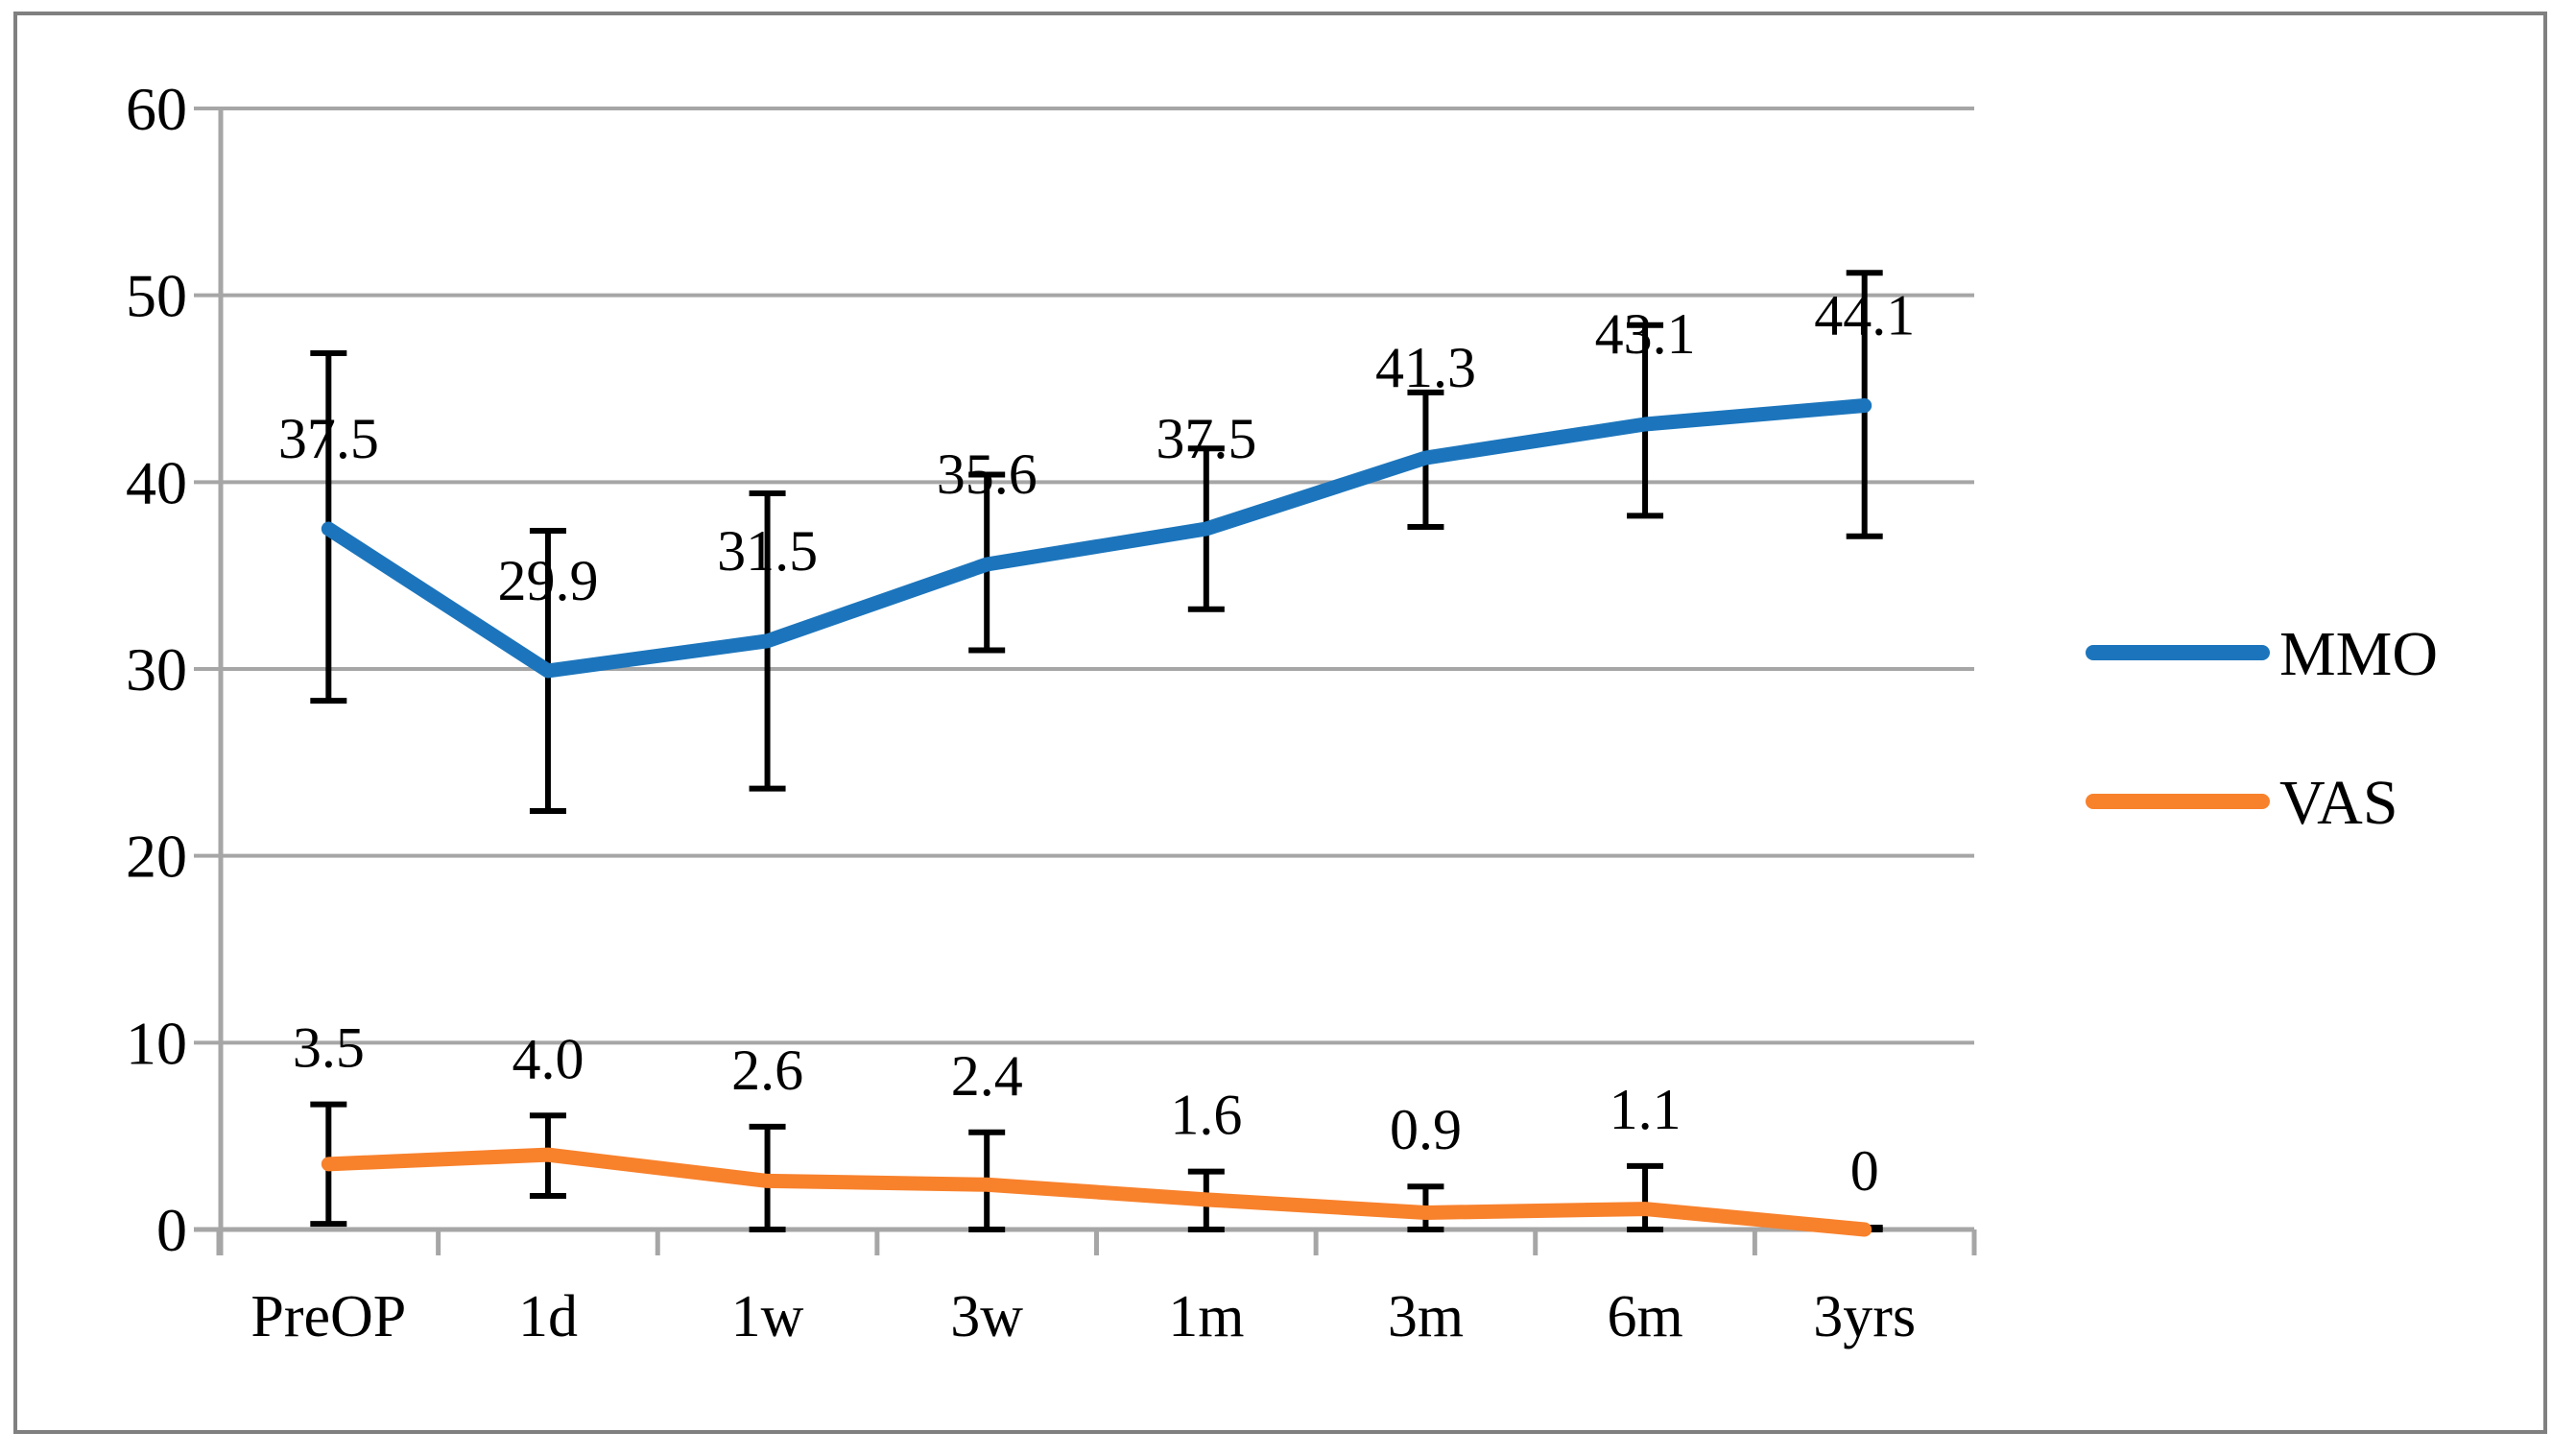 The width and height of the screenshot is (2576, 1456). I want to click on data-label-vas: 1.1, so click(1646, 1109).